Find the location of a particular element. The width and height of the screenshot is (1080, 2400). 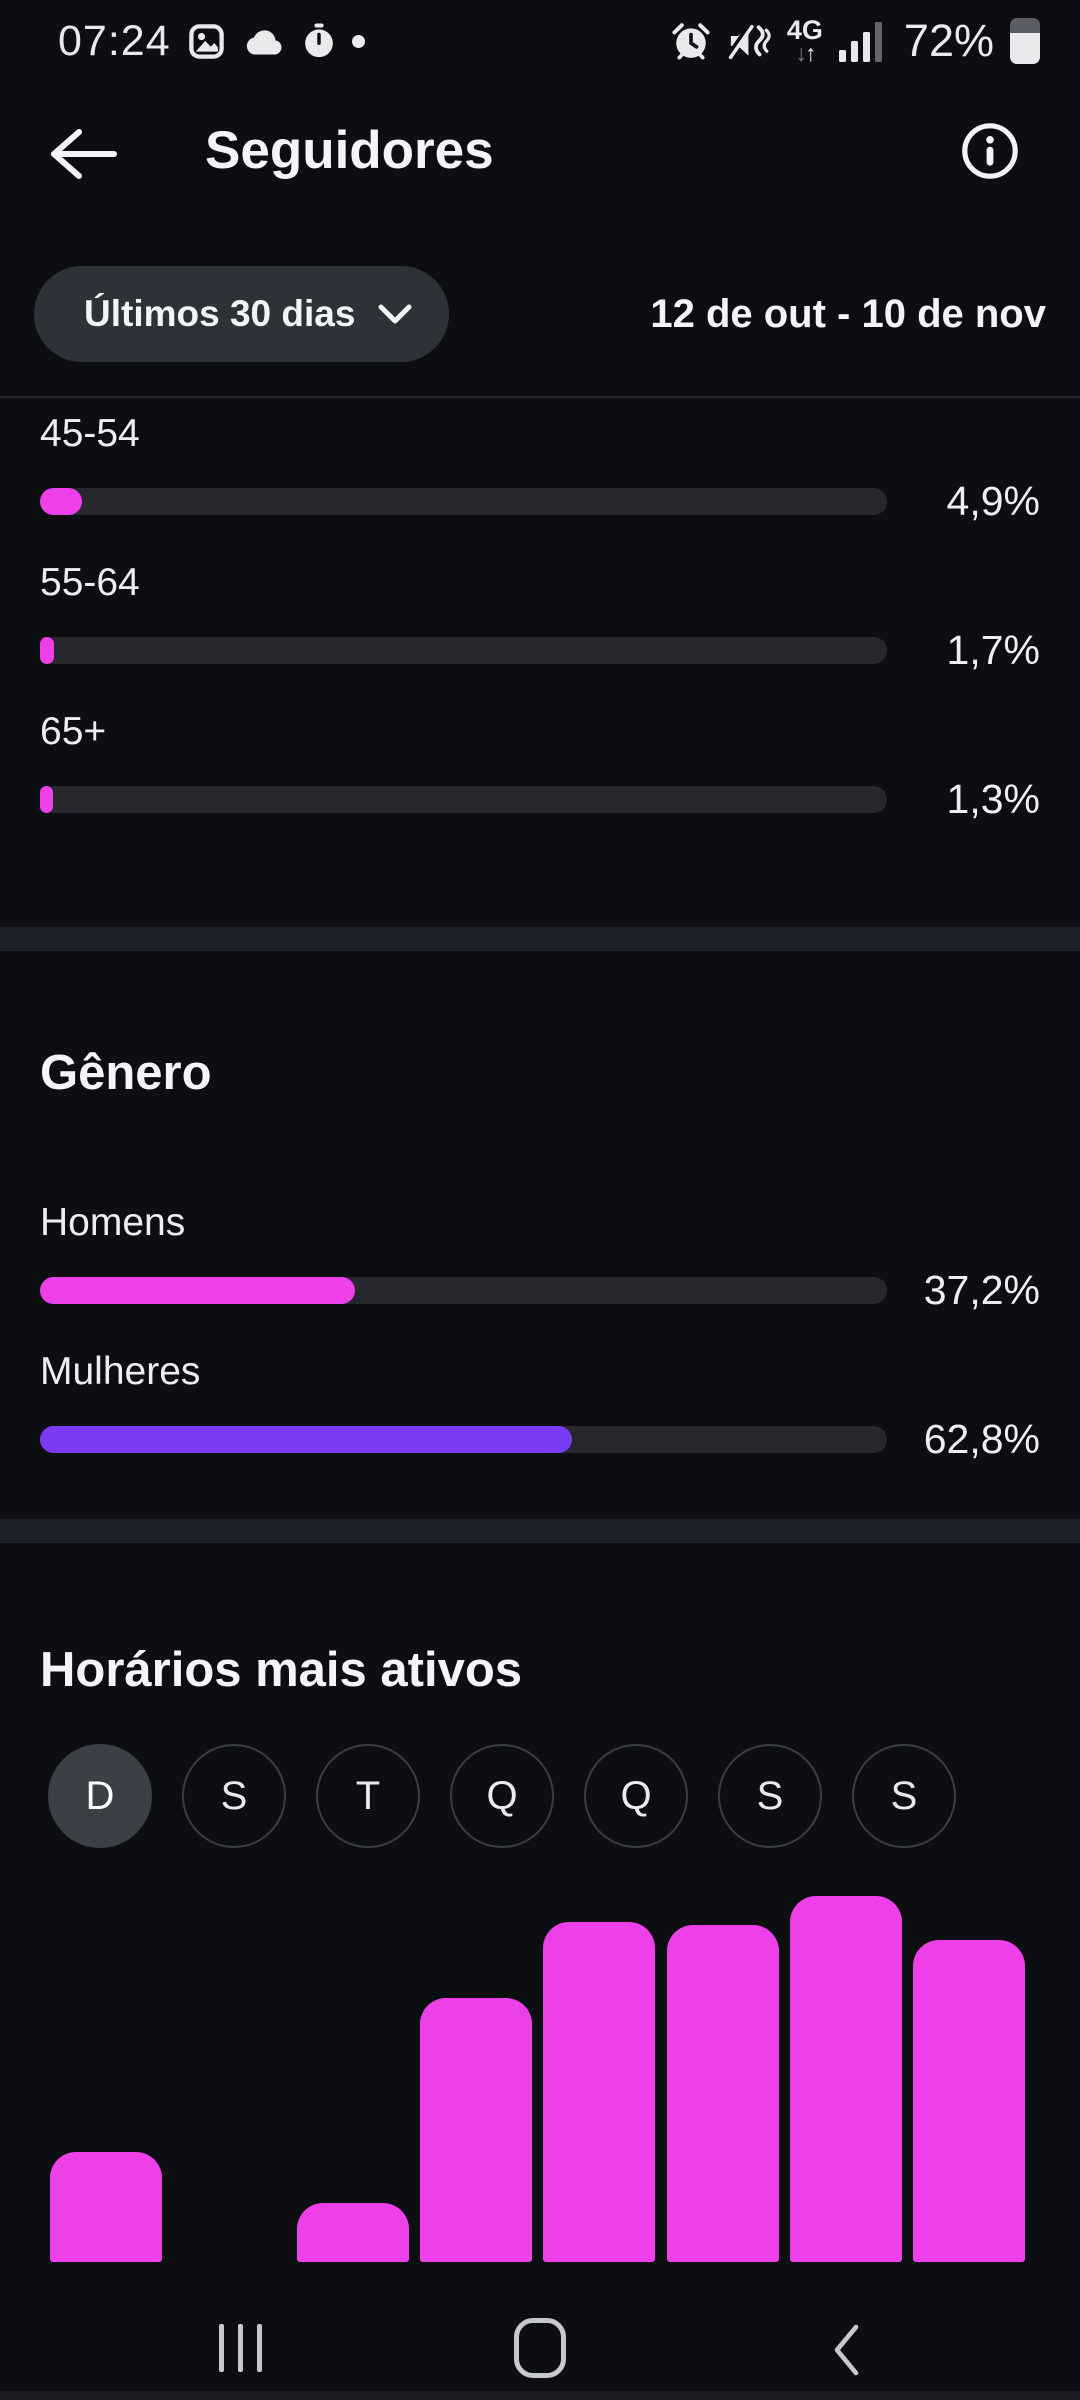

gender-label: Mulheres is located at coordinates (120, 1371).